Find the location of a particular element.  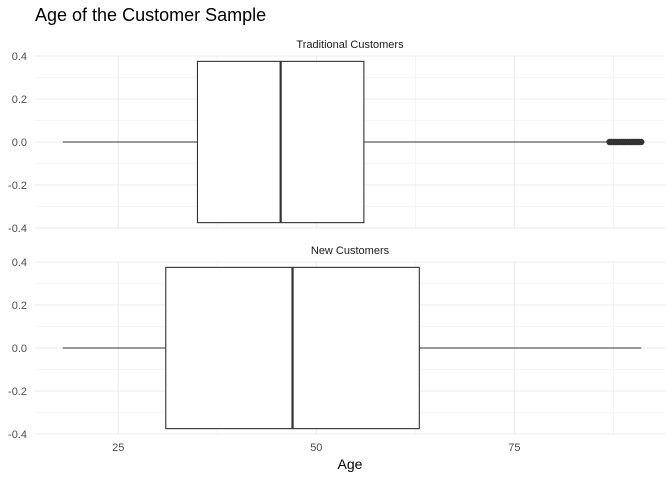

outlier-point is located at coordinates (641, 142).